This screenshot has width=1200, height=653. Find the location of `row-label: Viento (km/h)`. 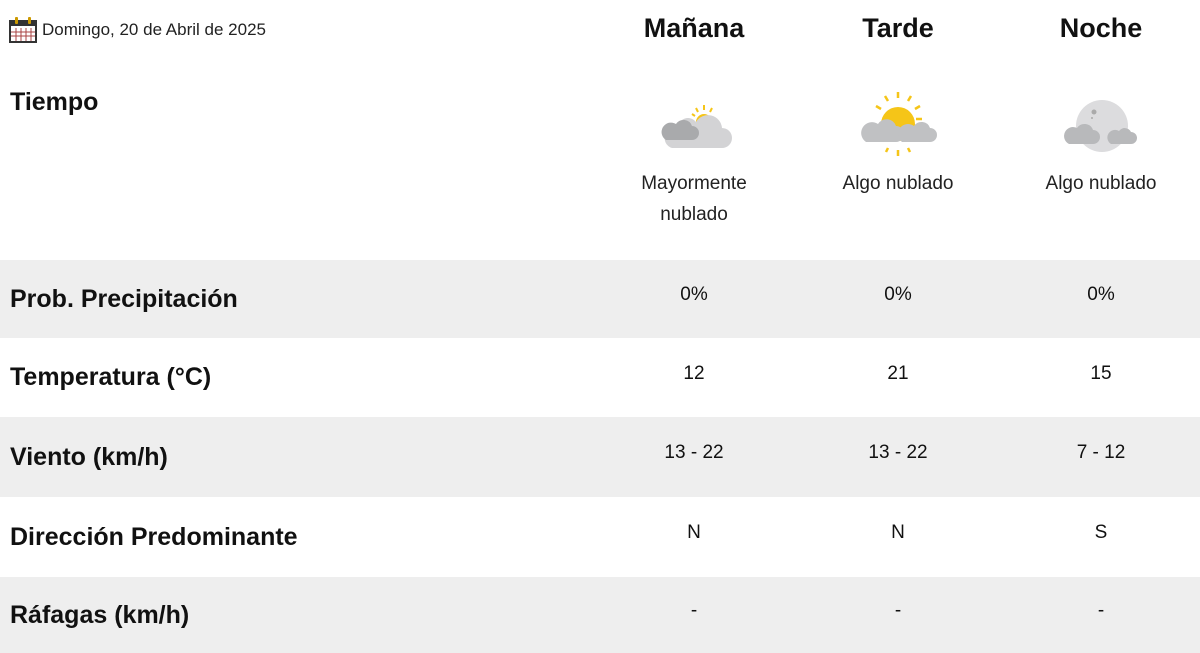

row-label: Viento (km/h) is located at coordinates (89, 456).